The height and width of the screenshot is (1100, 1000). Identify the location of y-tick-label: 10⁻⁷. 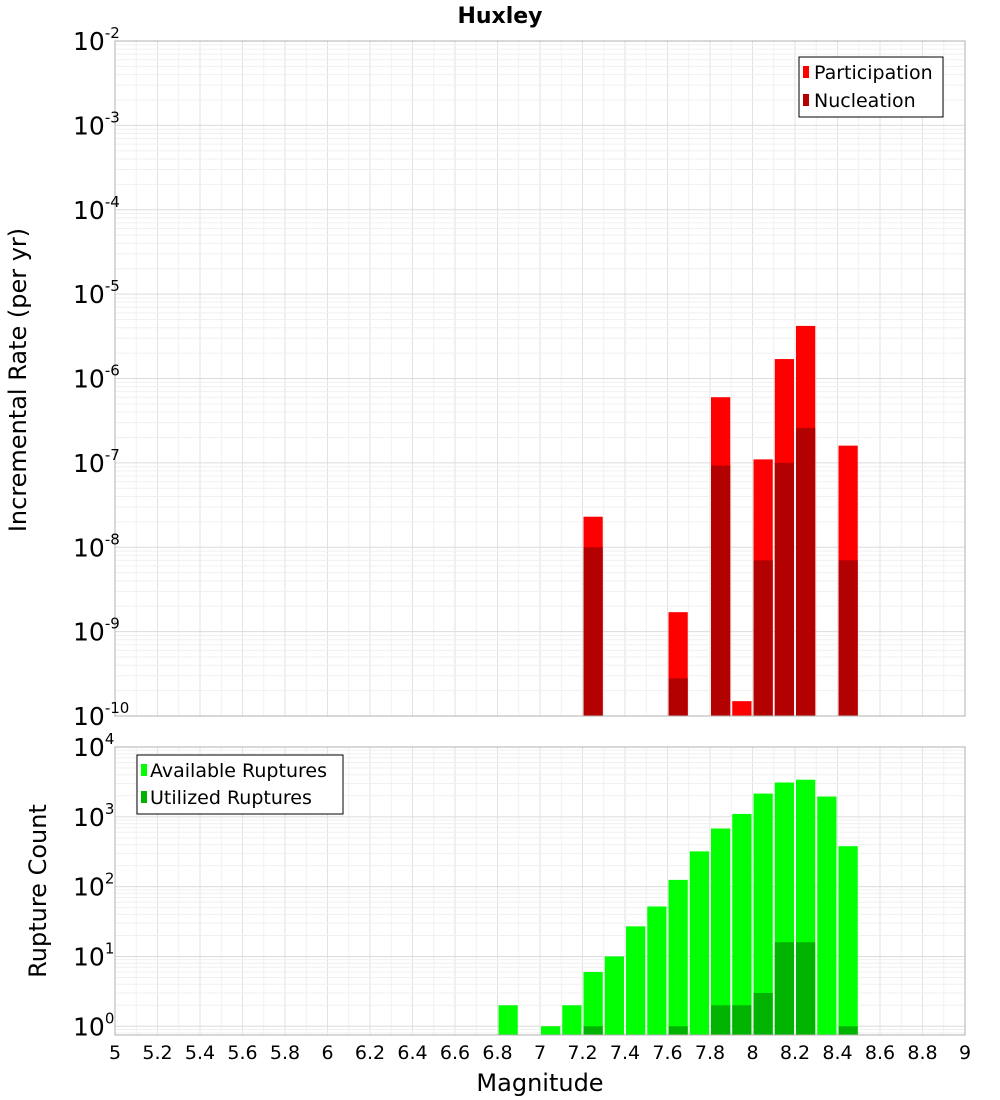
(96, 462).